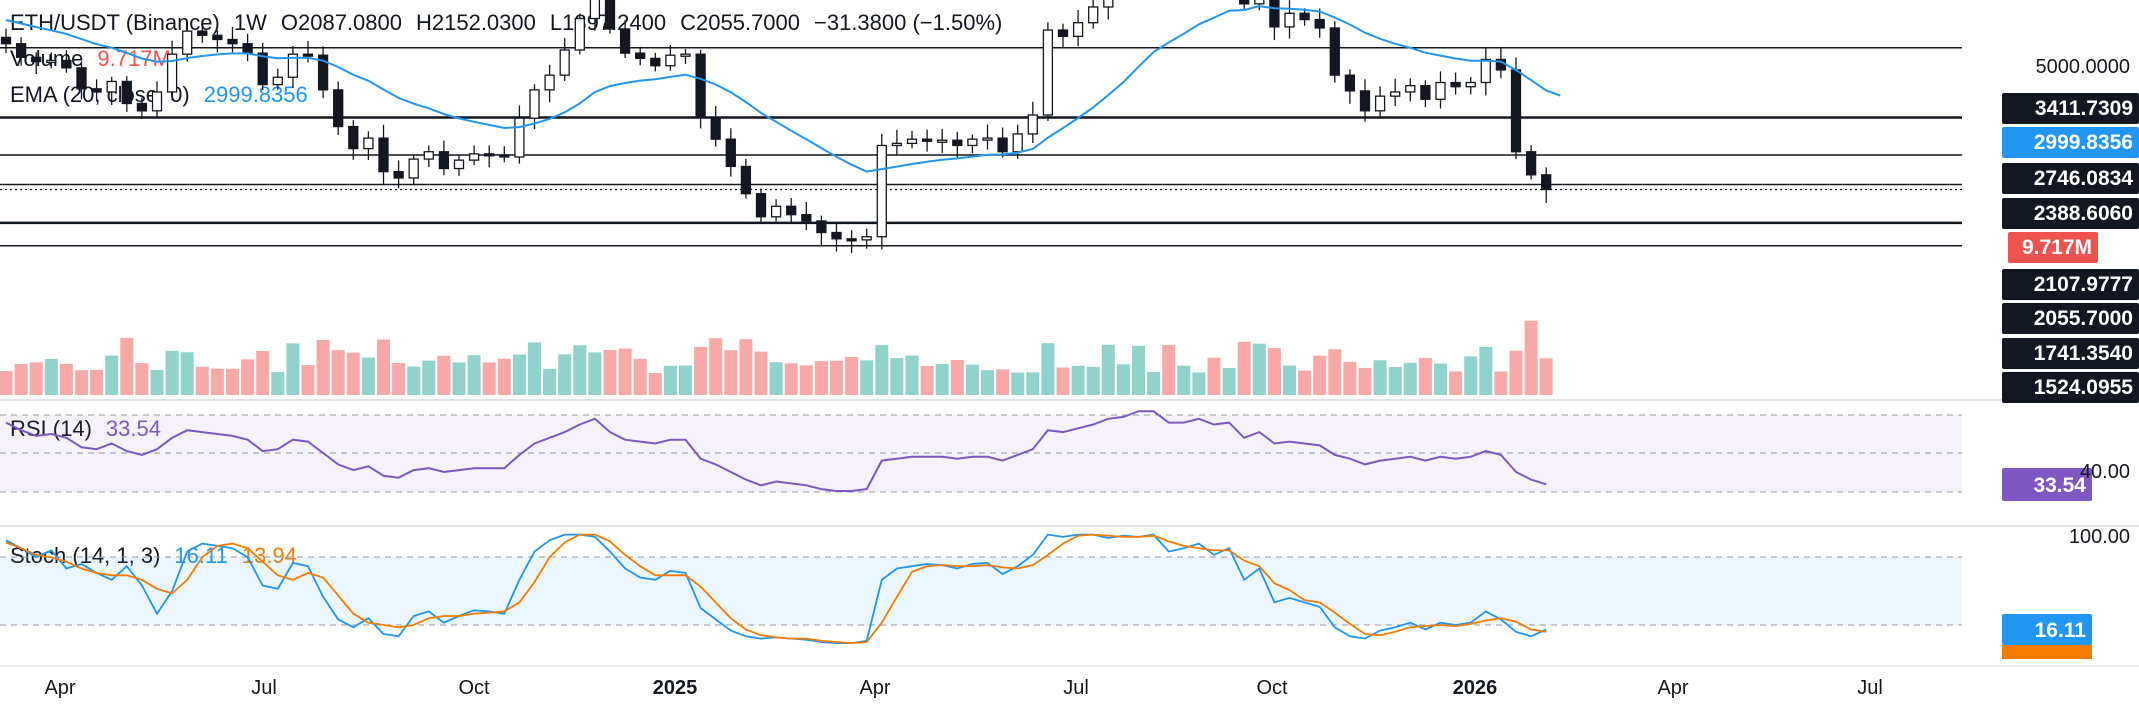 The height and width of the screenshot is (707, 2139). I want to click on stoch-d-line, so click(776, 589).